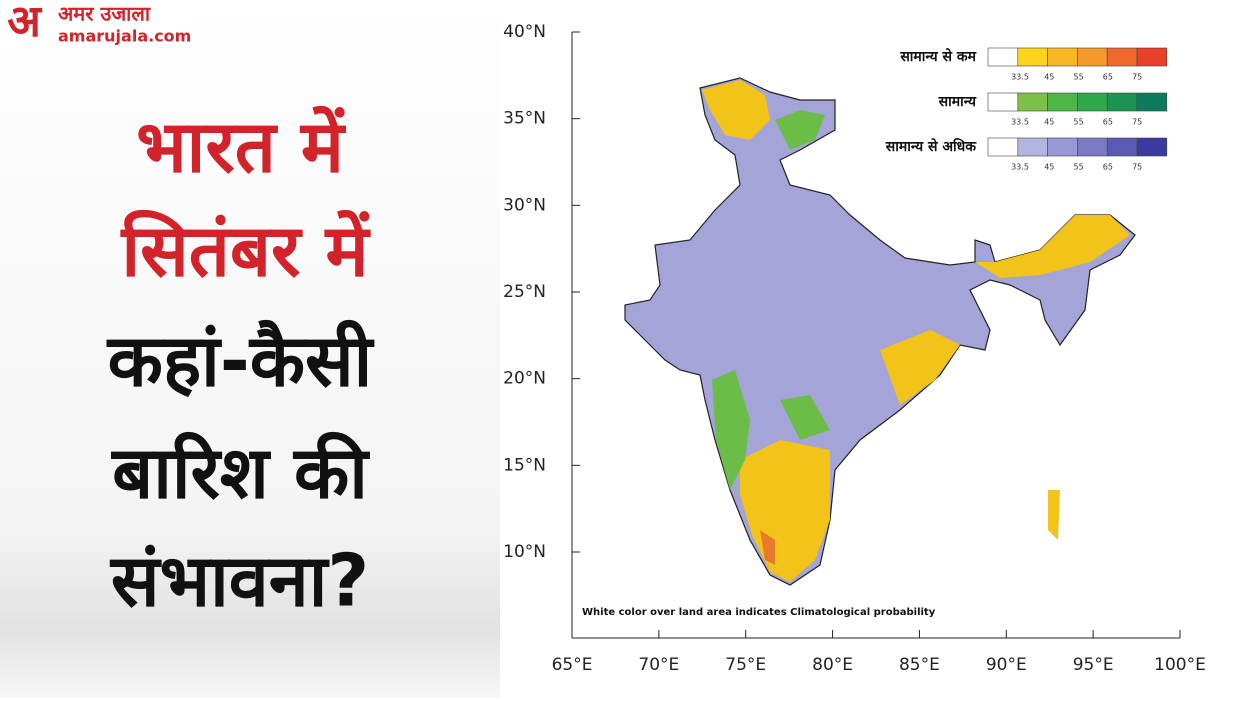  I want to click on y-tick-label: 15°N, so click(524, 465).